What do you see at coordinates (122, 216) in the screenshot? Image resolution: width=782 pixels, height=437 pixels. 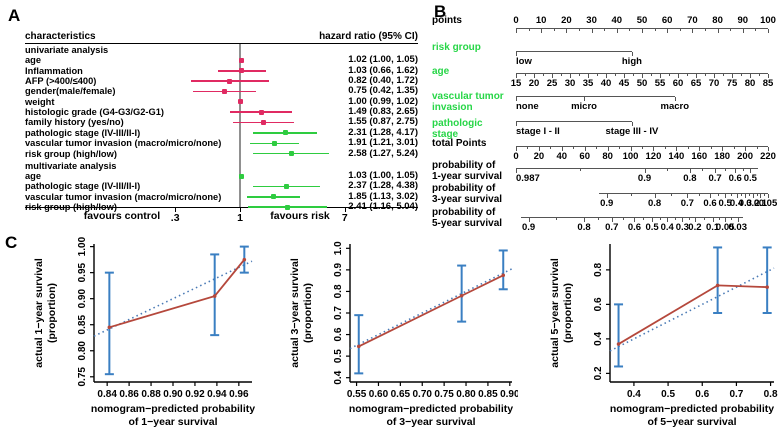 I see `forest-favours-left-label: favours control` at bounding box center [122, 216].